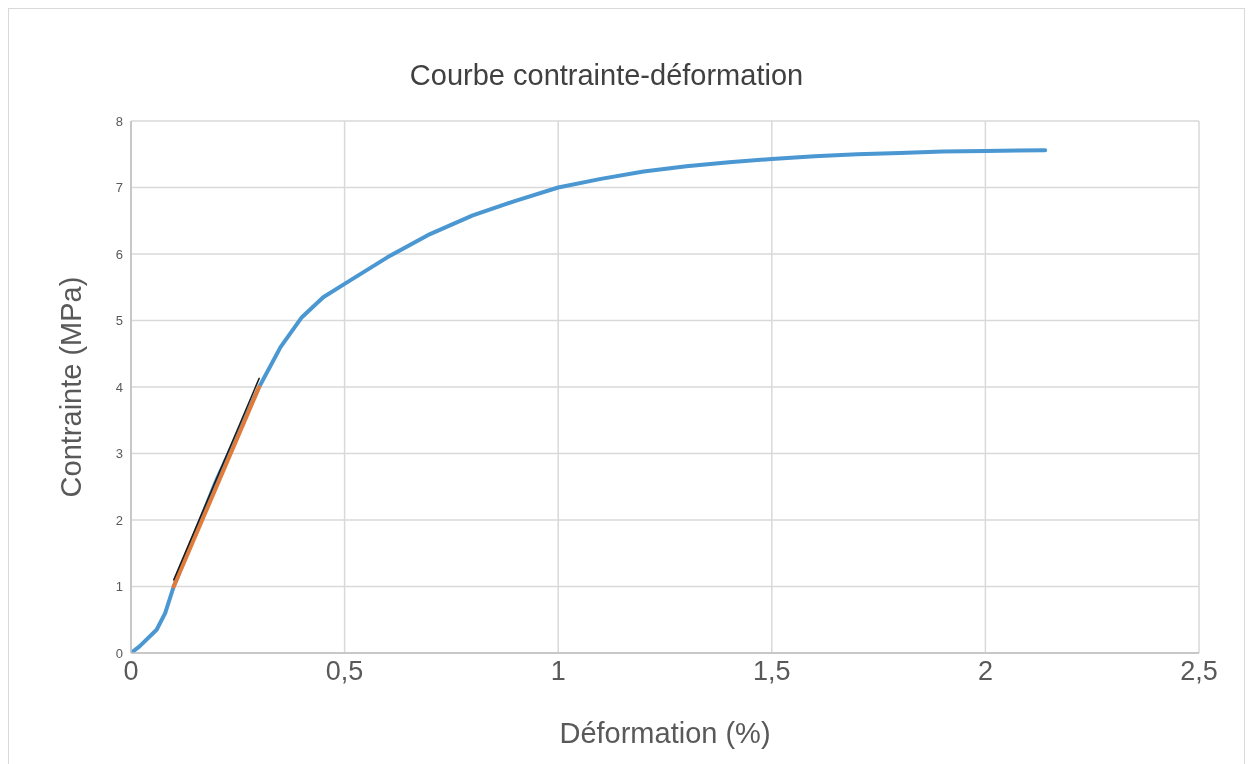 The height and width of the screenshot is (764, 1251). What do you see at coordinates (344, 671) in the screenshot?
I see `x-tick-label: 0,5` at bounding box center [344, 671].